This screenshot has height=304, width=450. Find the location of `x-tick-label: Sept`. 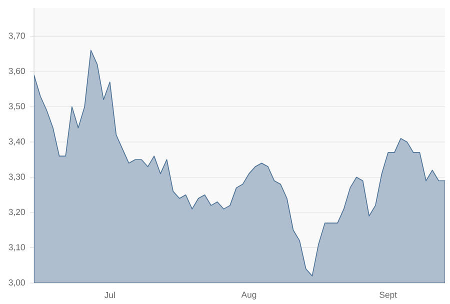

x-tick-label: Sept is located at coordinates (388, 296).